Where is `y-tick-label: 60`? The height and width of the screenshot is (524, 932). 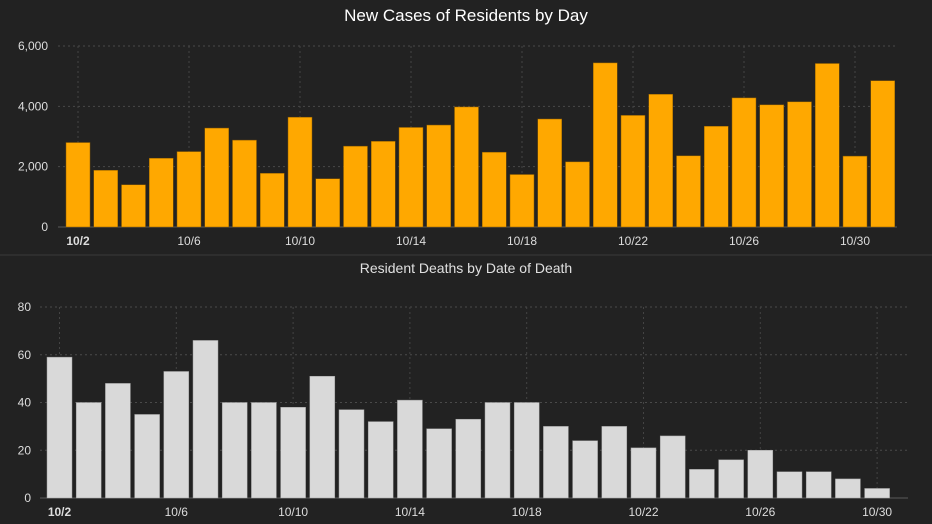
y-tick-label: 60 is located at coordinates (25, 355).